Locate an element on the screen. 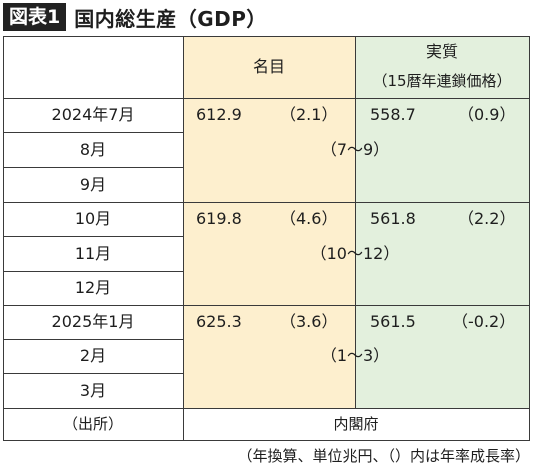 This screenshot has width=540, height=469. quarter-range: （7〜9） is located at coordinates (355, 149).